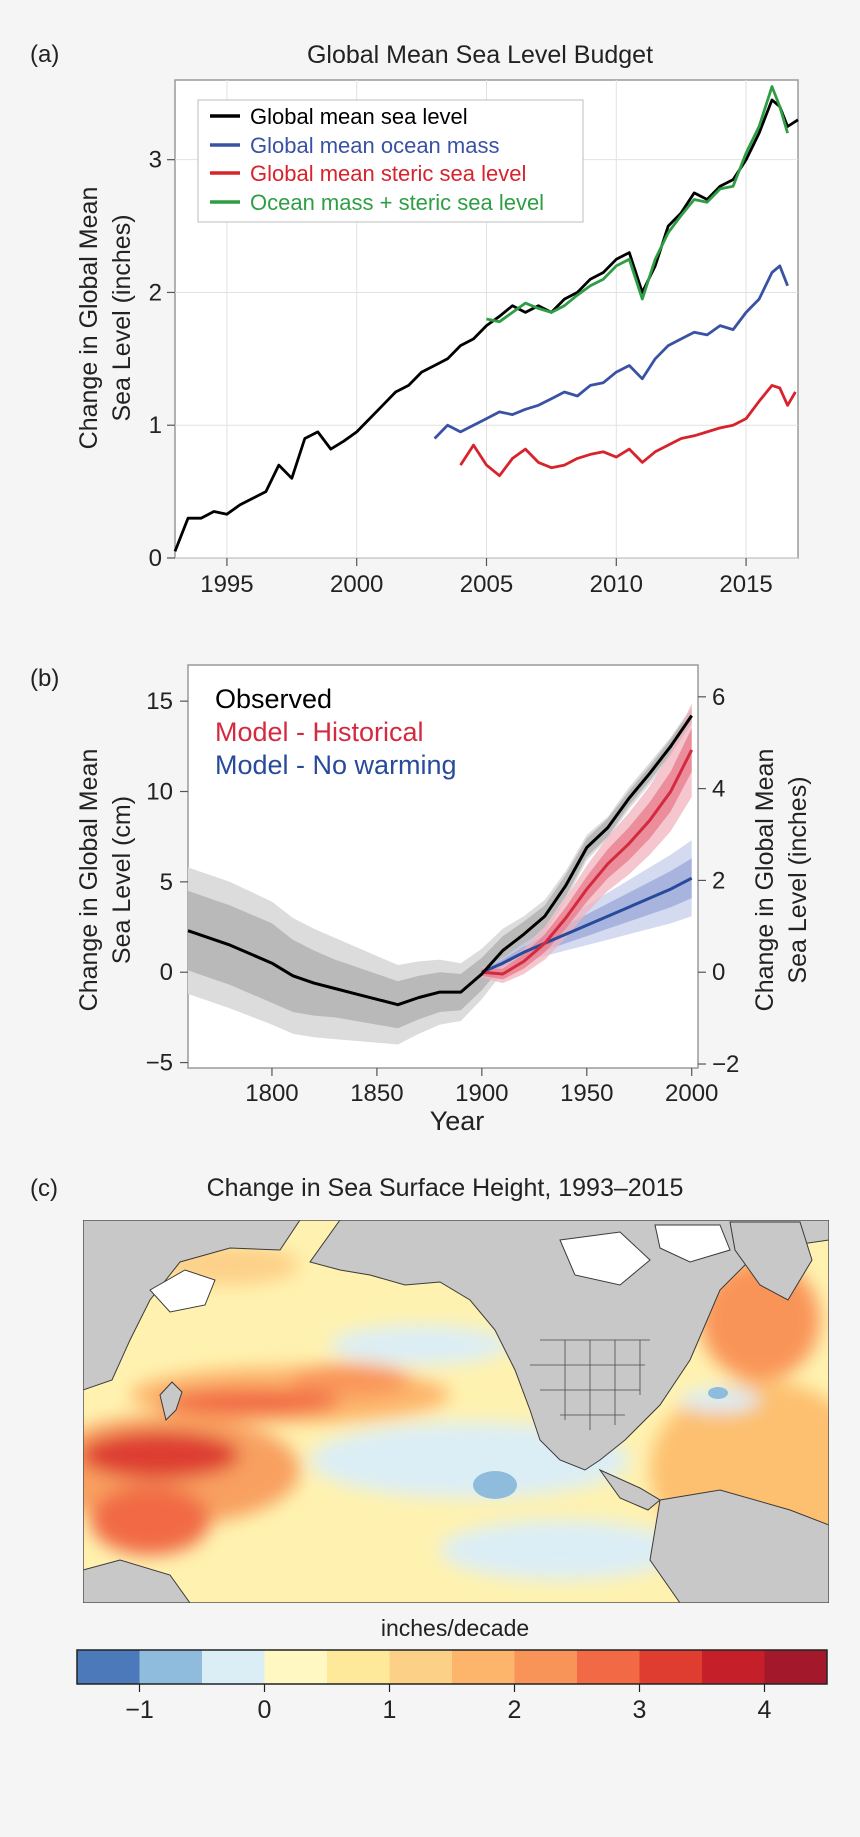  I want to click on panel-b-ytick-right-label-0: −2, so click(725, 1064).